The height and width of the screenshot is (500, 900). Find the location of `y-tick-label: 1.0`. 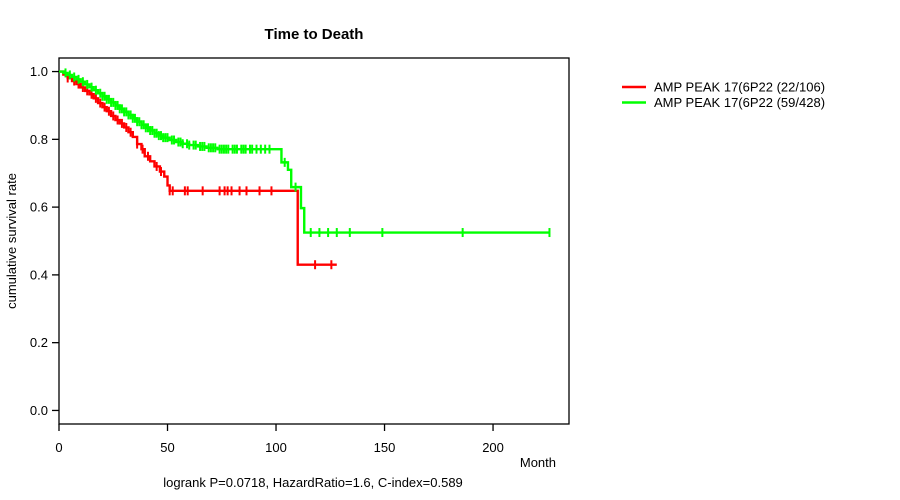

y-tick-label: 1.0 is located at coordinates (39, 71).